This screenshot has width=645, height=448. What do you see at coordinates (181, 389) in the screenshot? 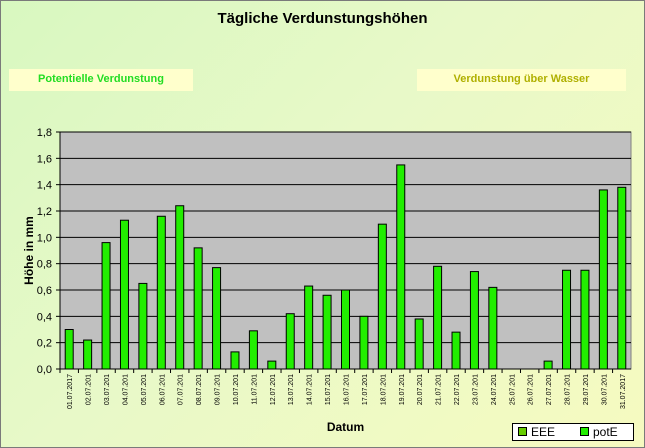
I see `x-tick-label: 07.07.201` at bounding box center [181, 389].